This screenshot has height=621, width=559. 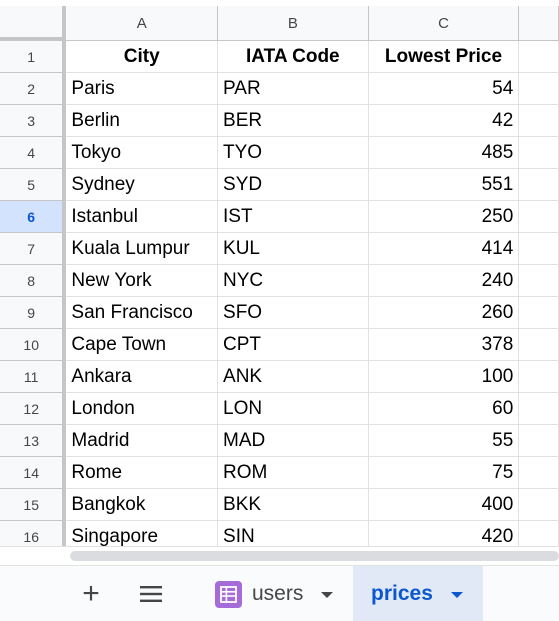 What do you see at coordinates (142, 377) in the screenshot?
I see `city-cell: Ankara` at bounding box center [142, 377].